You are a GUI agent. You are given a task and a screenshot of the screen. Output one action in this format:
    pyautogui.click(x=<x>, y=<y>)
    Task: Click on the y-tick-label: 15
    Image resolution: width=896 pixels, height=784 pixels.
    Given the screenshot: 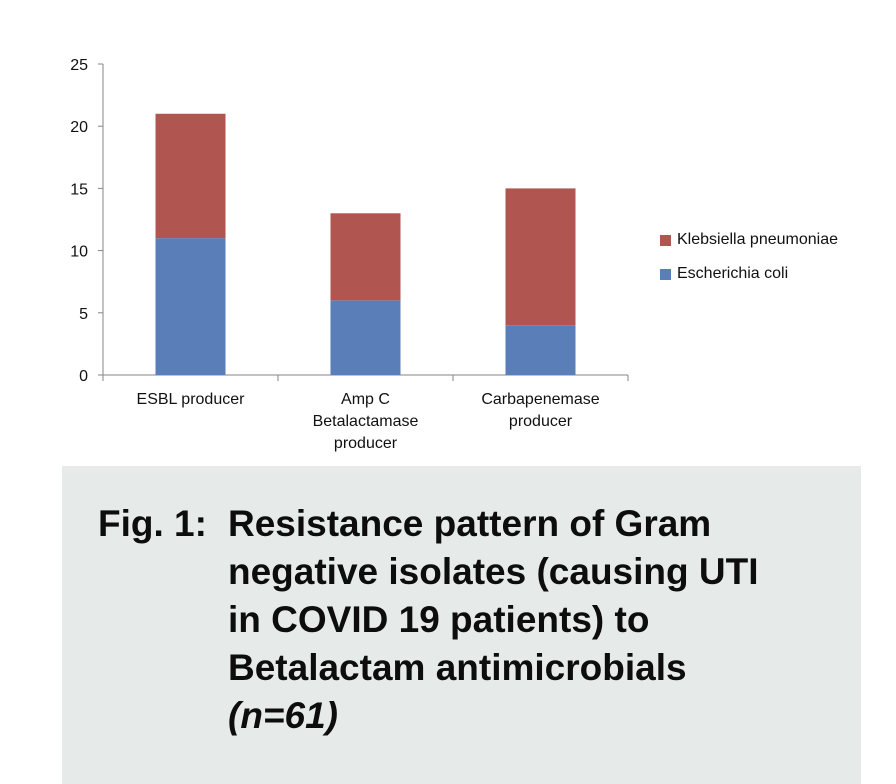 What is the action you would take?
    pyautogui.click(x=79, y=189)
    